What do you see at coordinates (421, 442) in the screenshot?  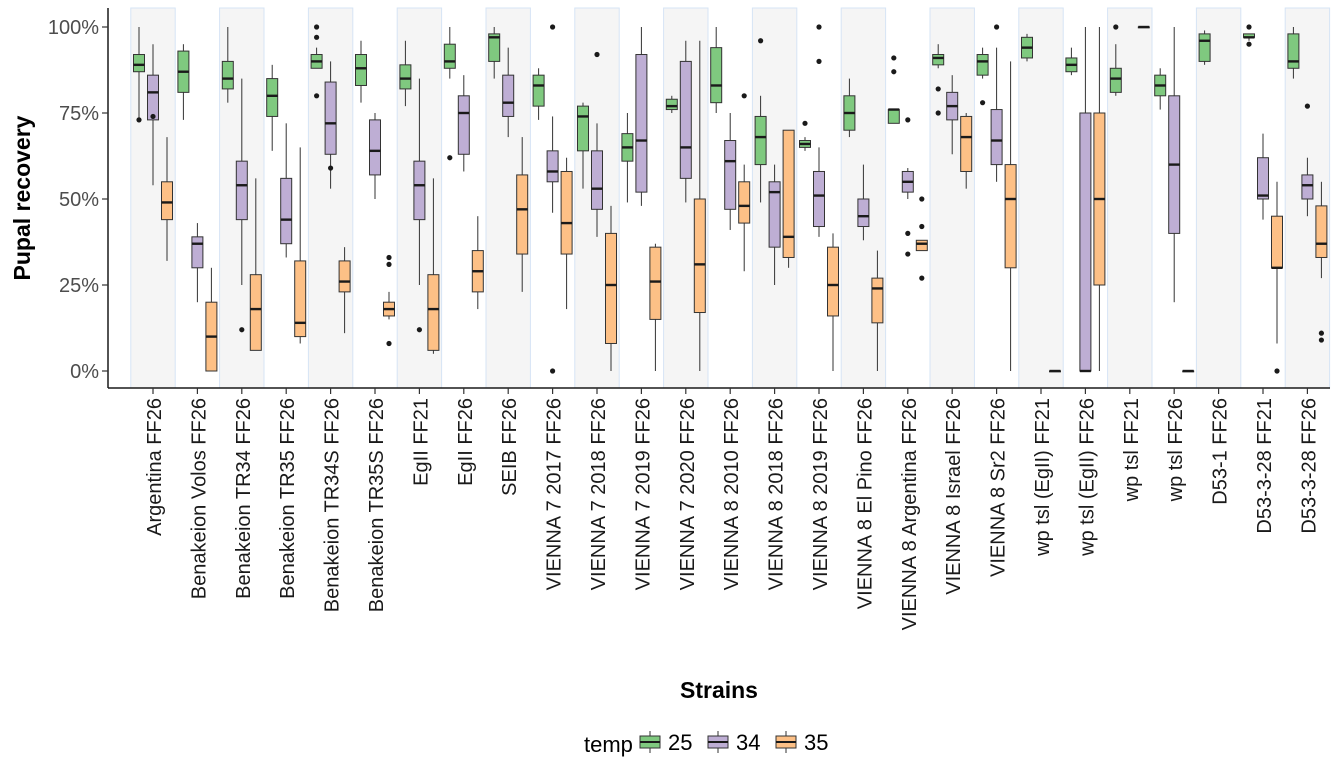 I see `x-tick-label: EgII FF21` at bounding box center [421, 442].